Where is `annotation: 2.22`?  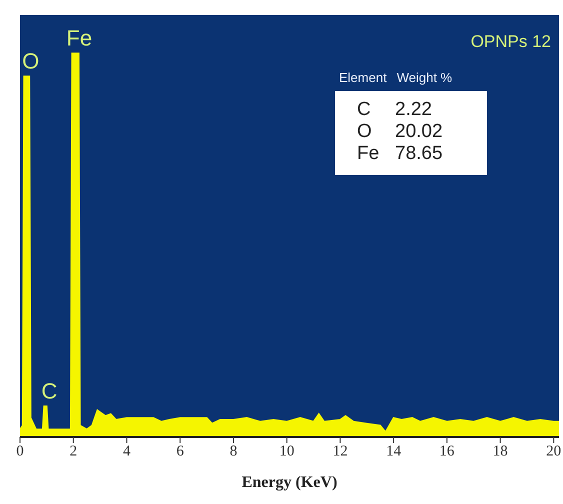 annotation: 2.22 is located at coordinates (413, 110).